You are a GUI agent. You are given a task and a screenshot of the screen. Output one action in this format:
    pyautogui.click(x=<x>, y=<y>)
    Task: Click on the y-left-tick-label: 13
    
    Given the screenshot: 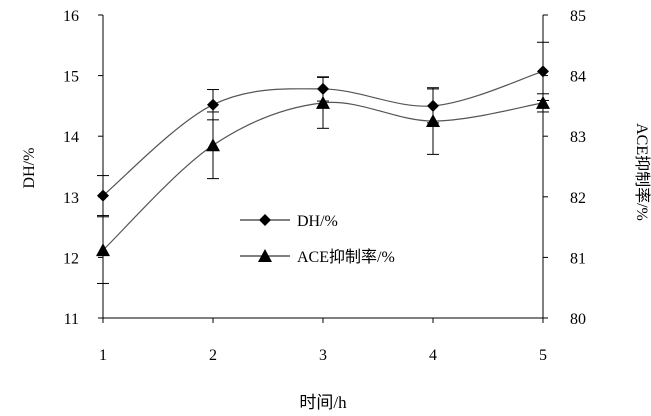 What is the action you would take?
    pyautogui.click(x=71, y=198)
    